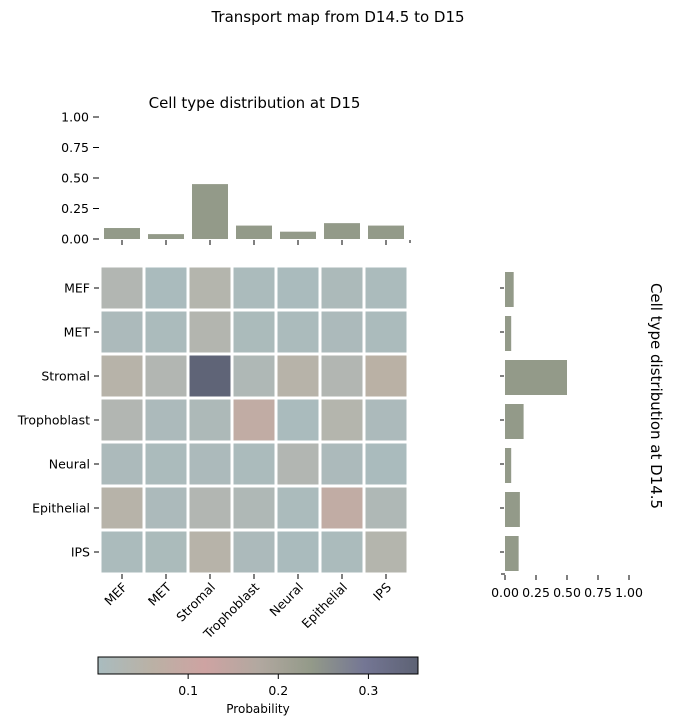 This screenshot has height=727, width=676. What do you see at coordinates (210, 420) in the screenshot?
I see `heatmap-cell-trophoblast-stromal` at bounding box center [210, 420].